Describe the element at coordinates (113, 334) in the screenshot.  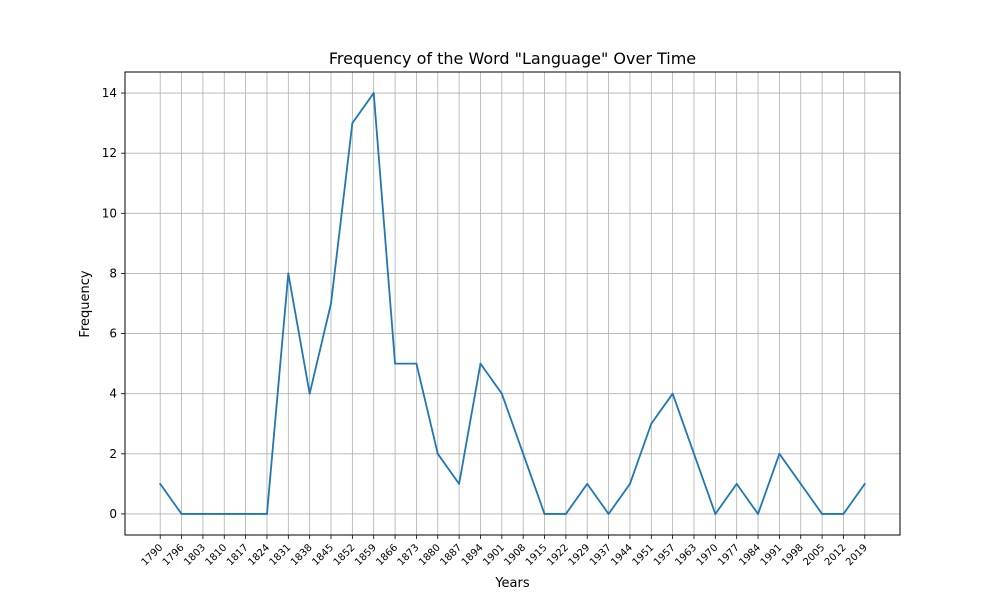
I see `y-tick-label: 6` at that location.